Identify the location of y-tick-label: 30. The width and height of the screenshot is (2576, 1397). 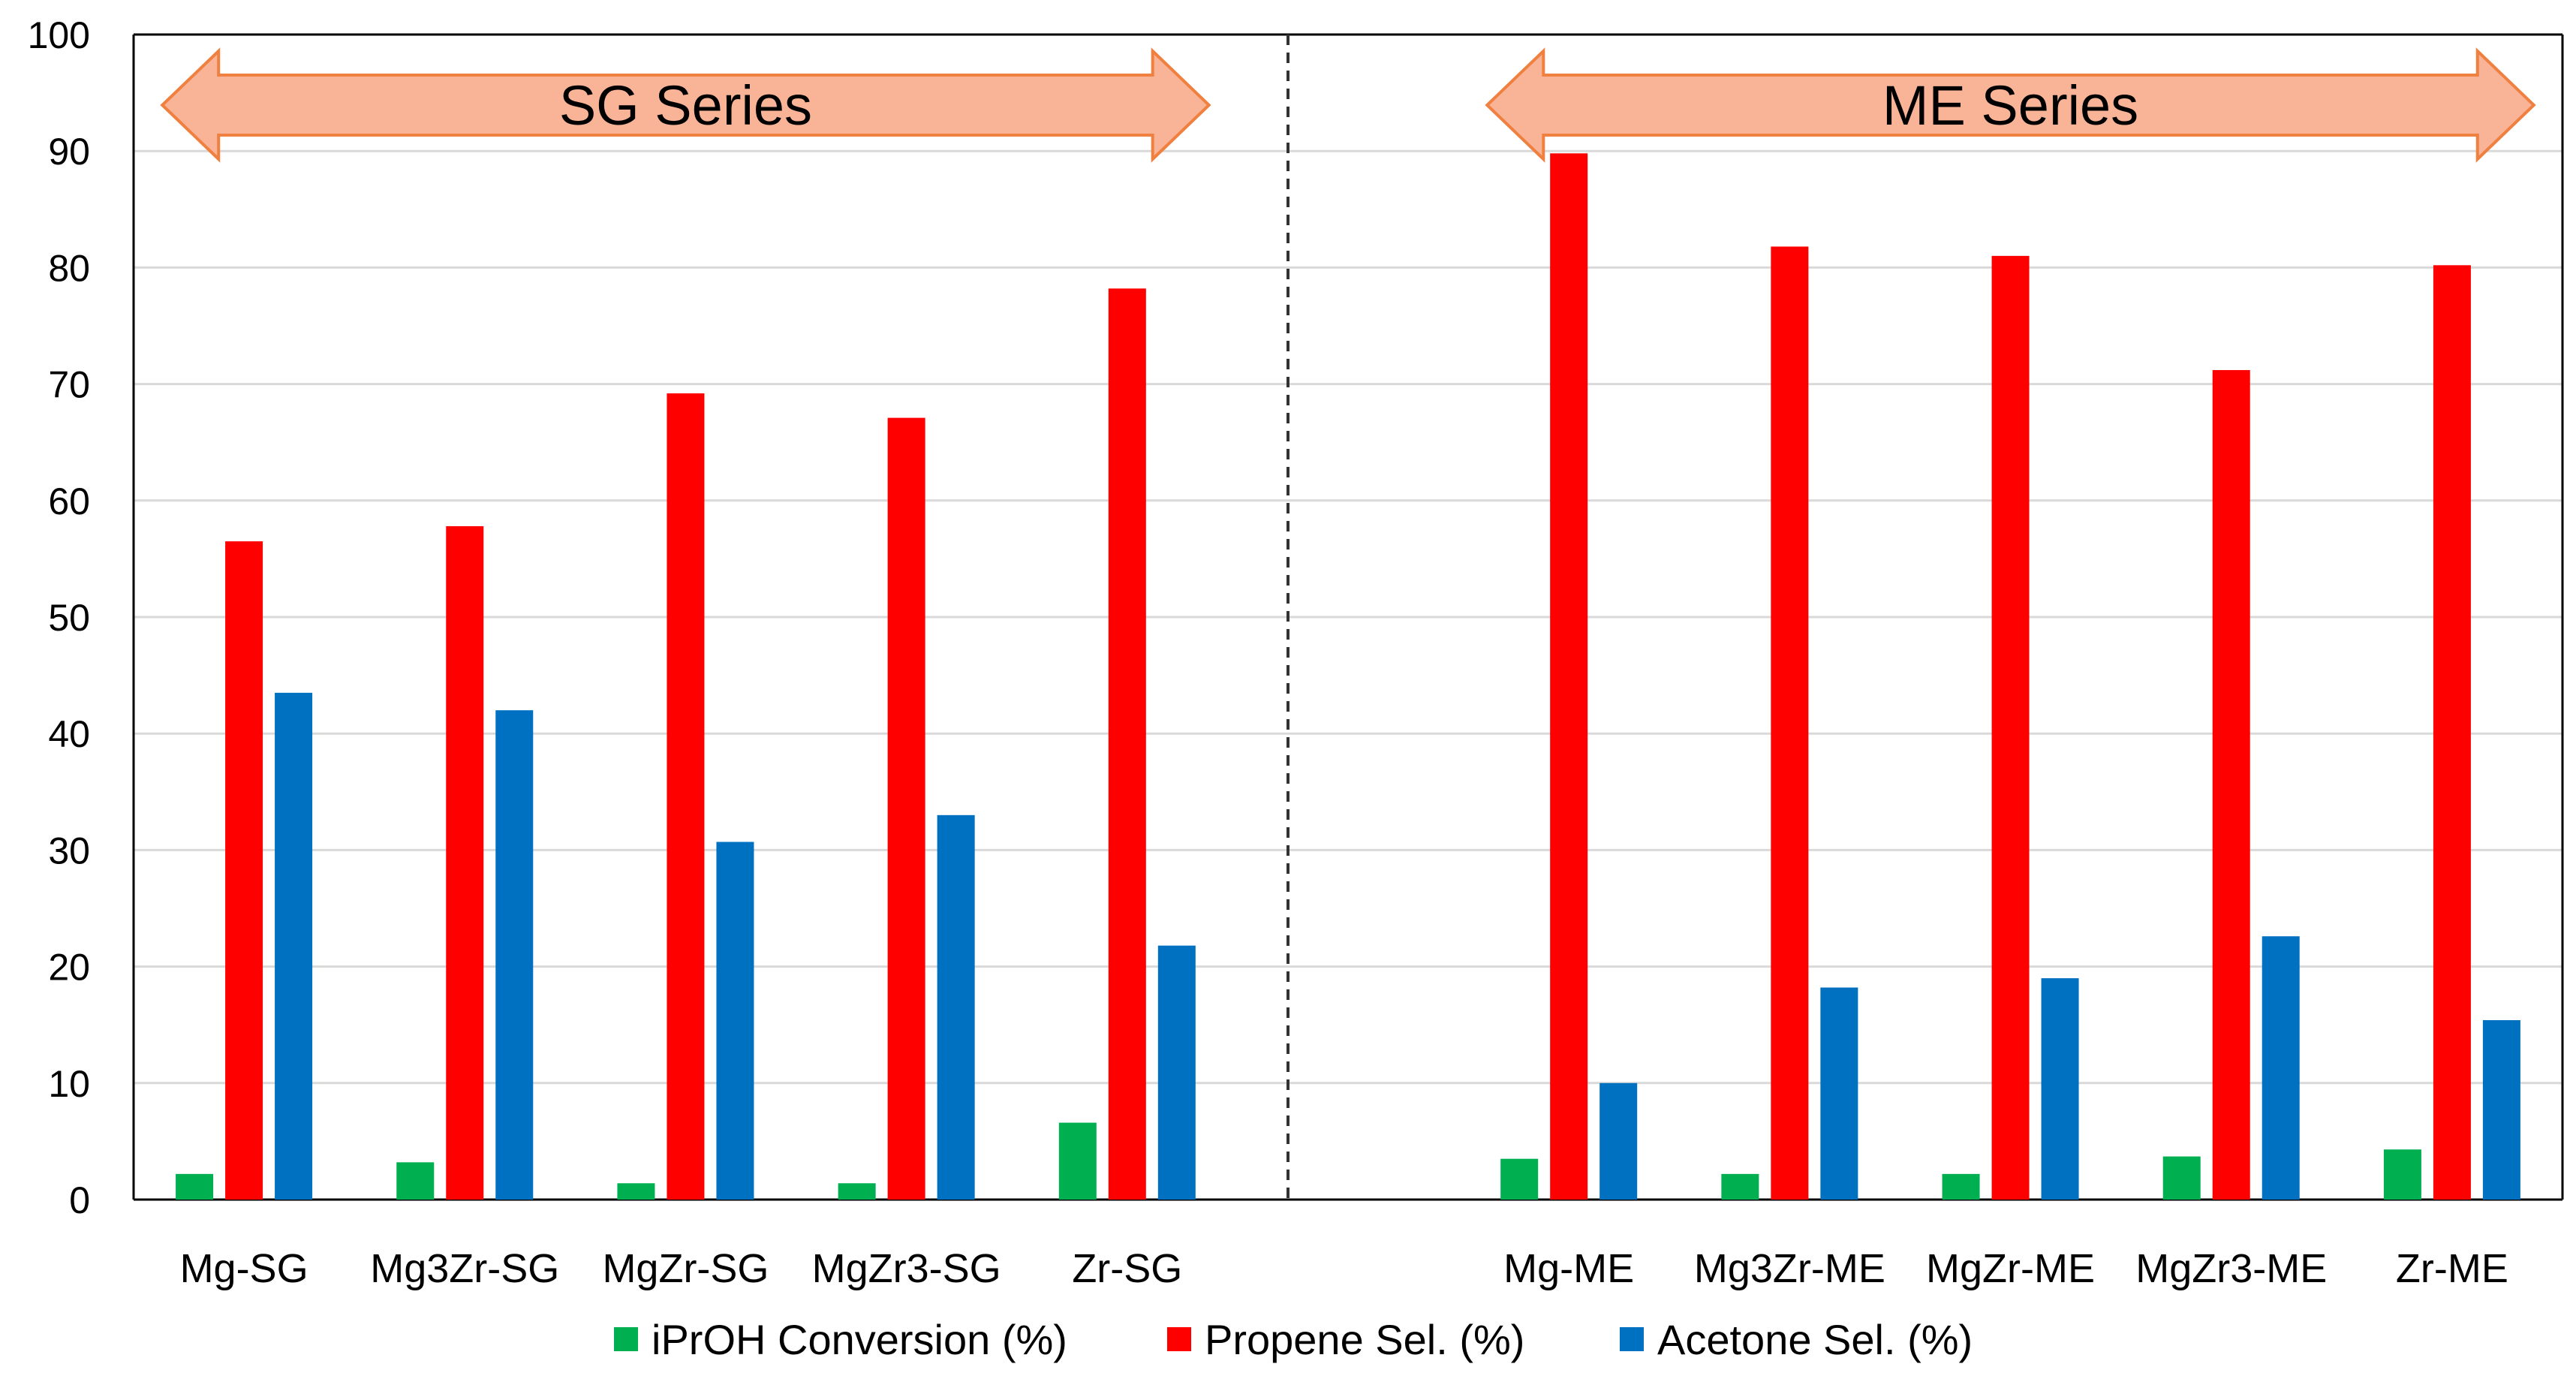
(69, 850).